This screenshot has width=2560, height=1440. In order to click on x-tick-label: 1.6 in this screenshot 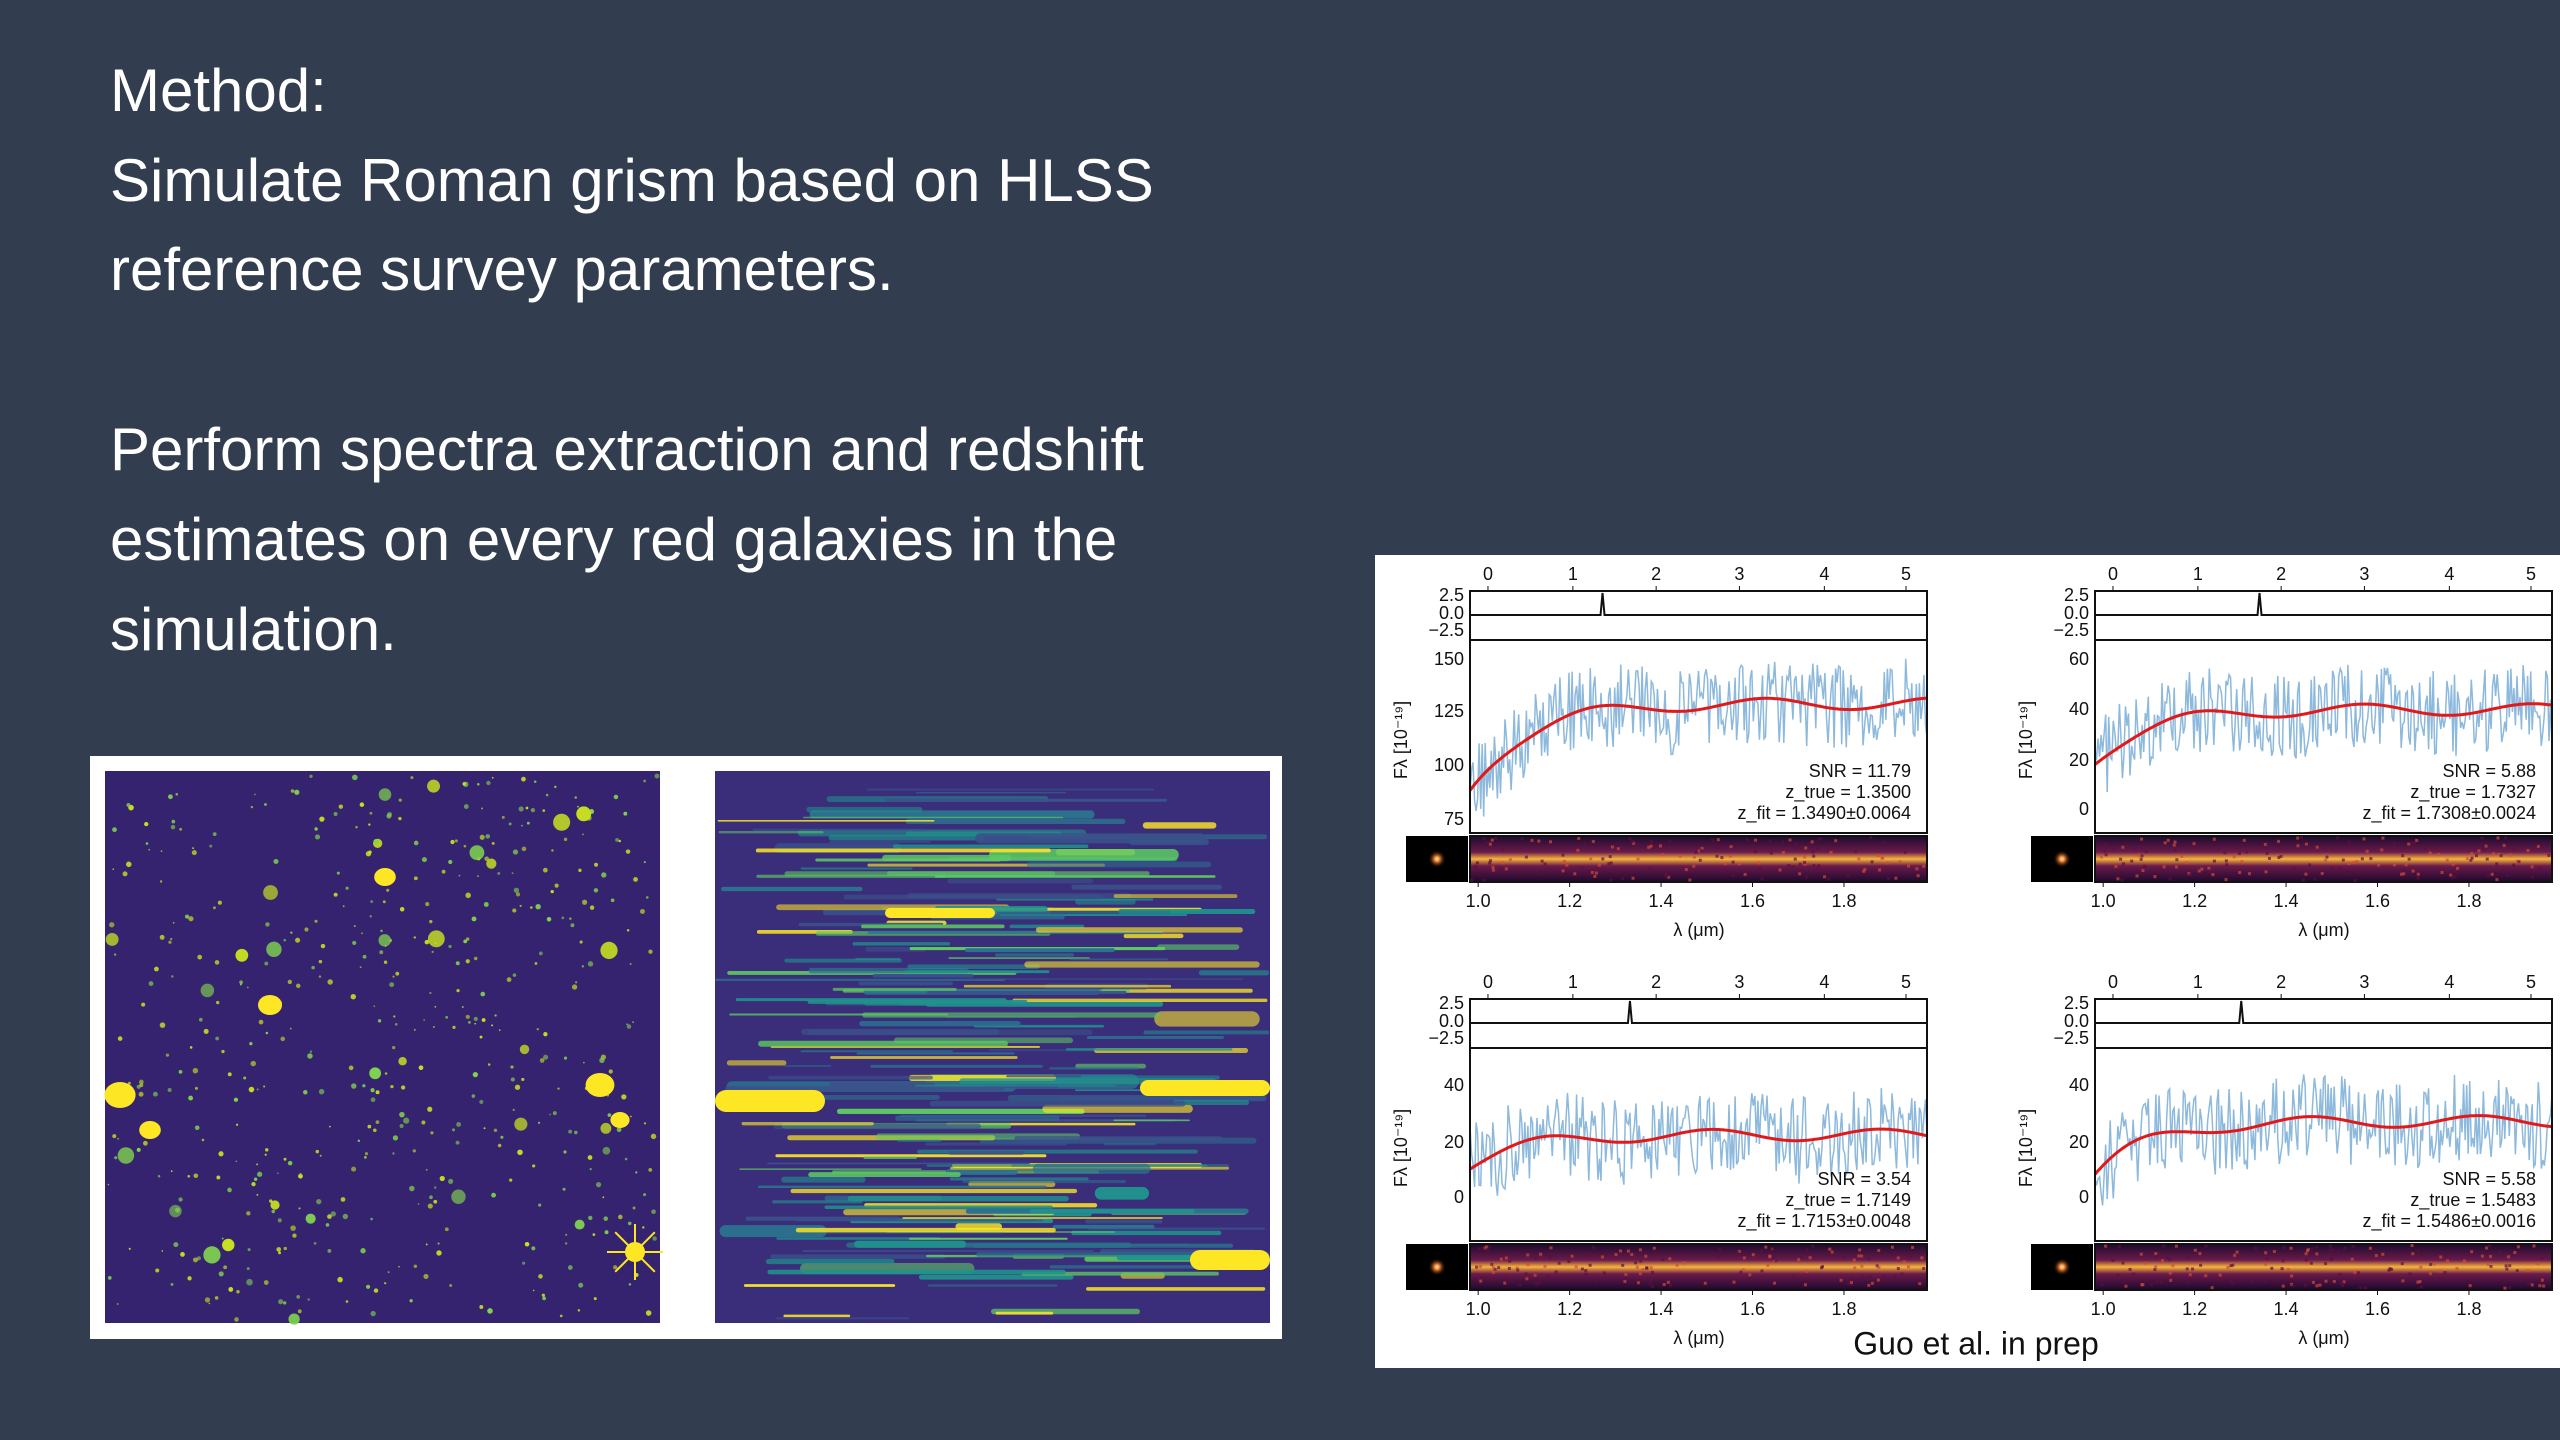, I will do `click(1752, 1309)`.